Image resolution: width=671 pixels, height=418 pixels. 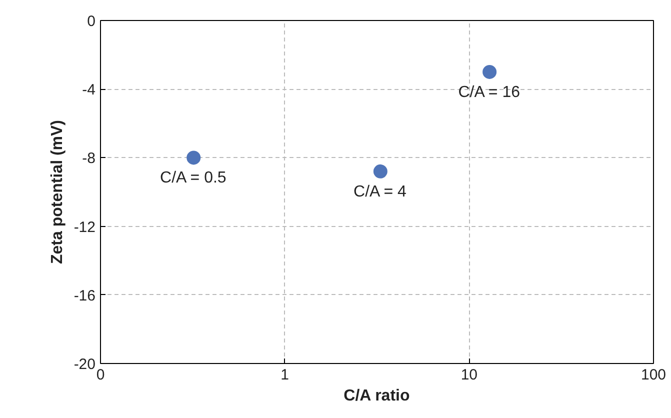 What do you see at coordinates (89, 159) in the screenshot?
I see `y-tick-label: -8` at bounding box center [89, 159].